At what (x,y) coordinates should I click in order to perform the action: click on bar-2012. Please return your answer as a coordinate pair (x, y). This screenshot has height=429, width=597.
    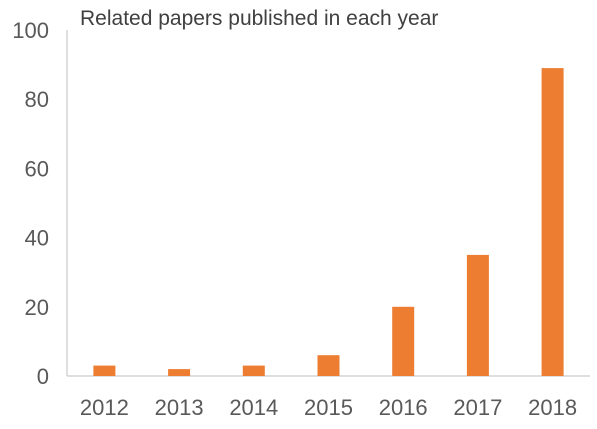
    Looking at the image, I should click on (104, 370).